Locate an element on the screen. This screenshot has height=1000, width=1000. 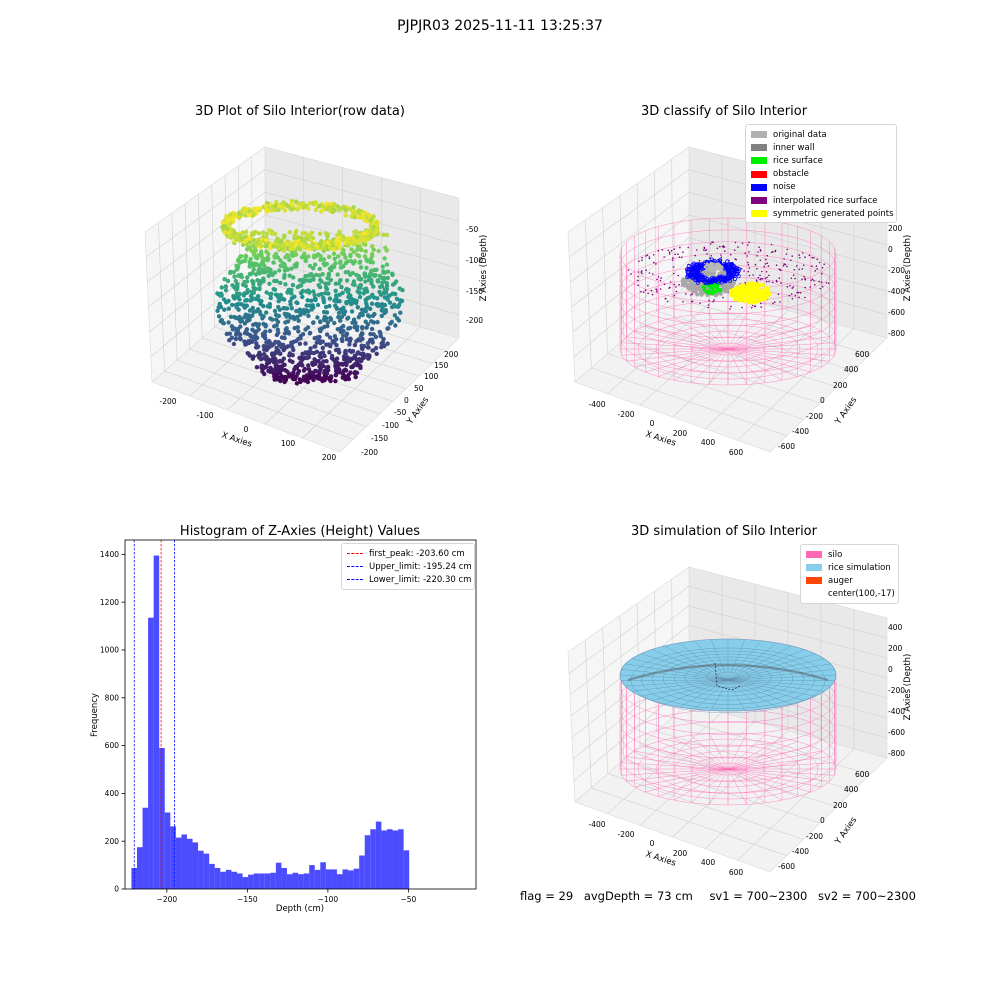
classify-legend-entry: inner wall is located at coordinates (821, 147).